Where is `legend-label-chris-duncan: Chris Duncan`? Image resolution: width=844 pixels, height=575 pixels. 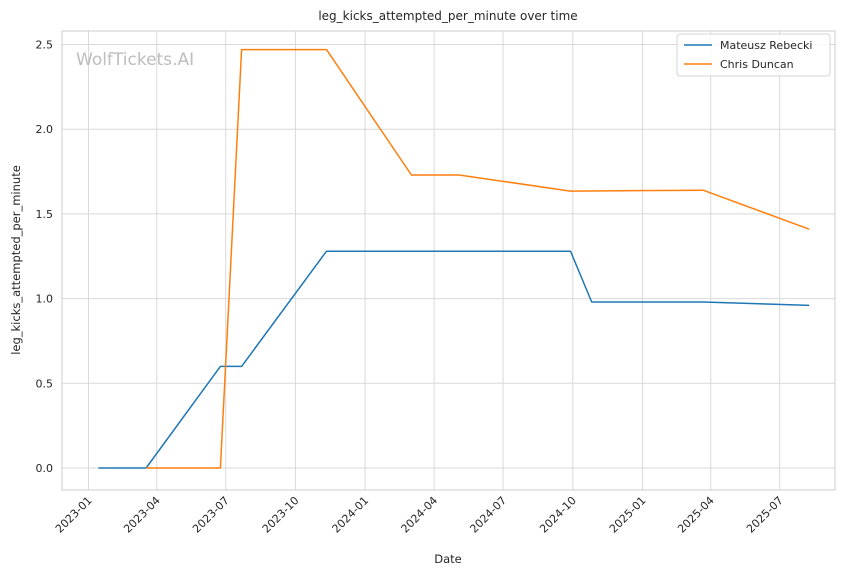
legend-label-chris-duncan: Chris Duncan is located at coordinates (757, 64).